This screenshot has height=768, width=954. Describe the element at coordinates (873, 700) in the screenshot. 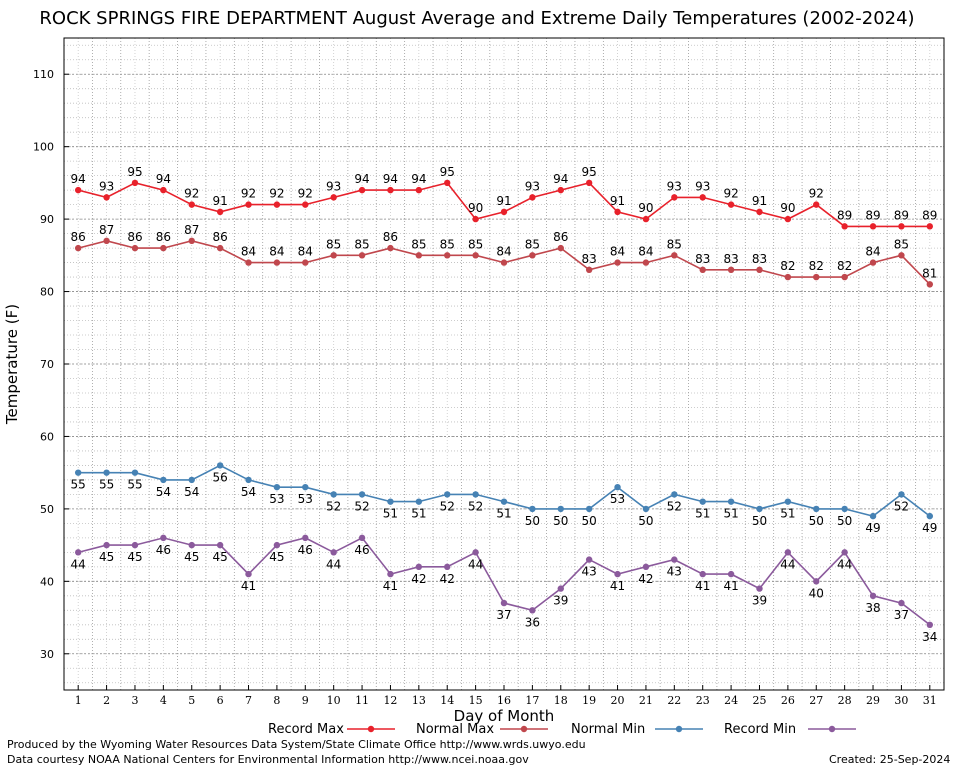

I see `x-tick-label: 29` at that location.